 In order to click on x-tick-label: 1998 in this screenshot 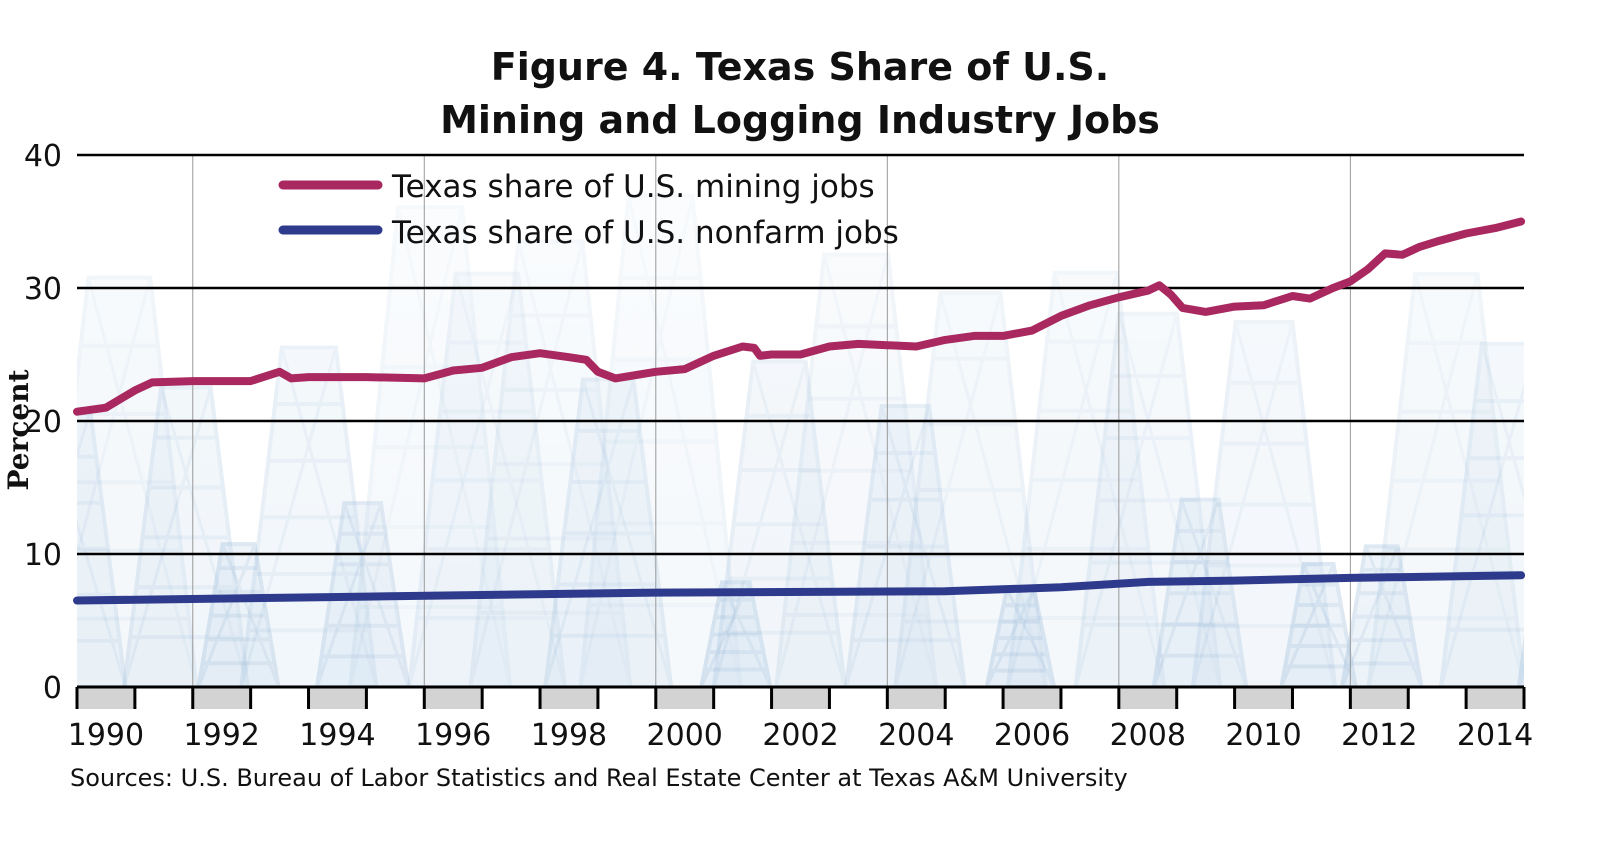, I will do `click(569, 735)`.